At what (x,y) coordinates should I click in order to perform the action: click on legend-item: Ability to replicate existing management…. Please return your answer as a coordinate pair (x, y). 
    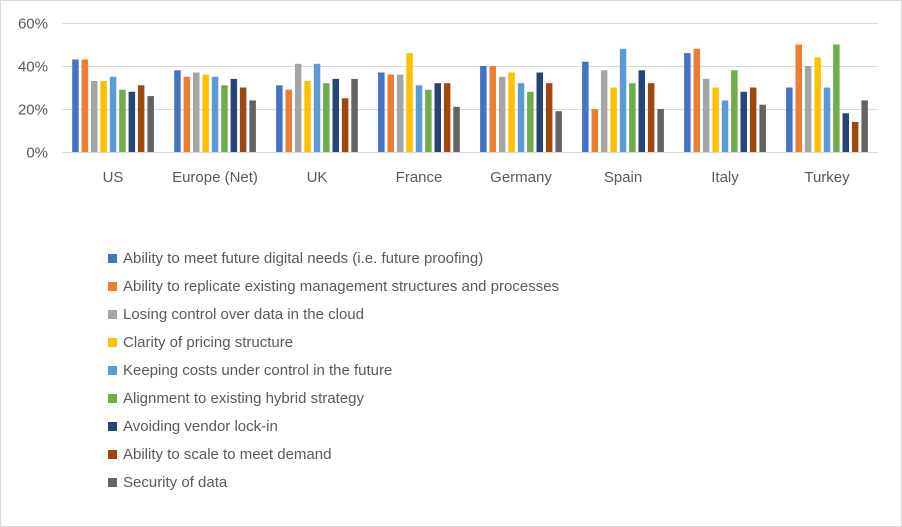
    Looking at the image, I should click on (333, 286).